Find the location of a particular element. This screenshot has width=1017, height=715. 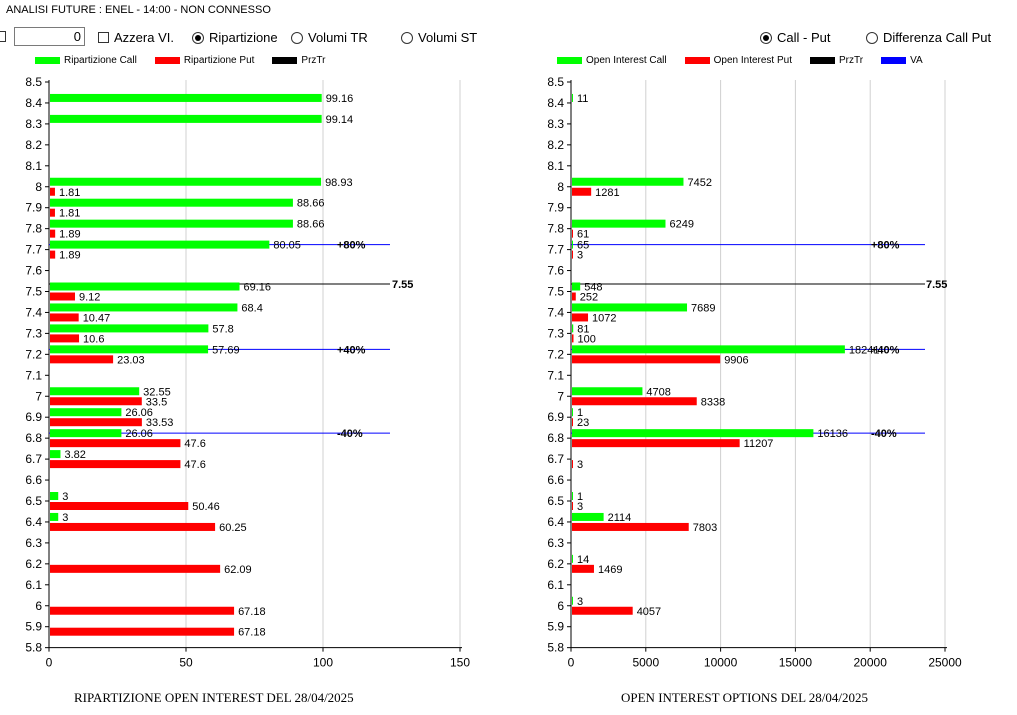

right-chart-title: OPEN INTEREST OPTIONS DEL 28/04/2025 is located at coordinates (744, 697).